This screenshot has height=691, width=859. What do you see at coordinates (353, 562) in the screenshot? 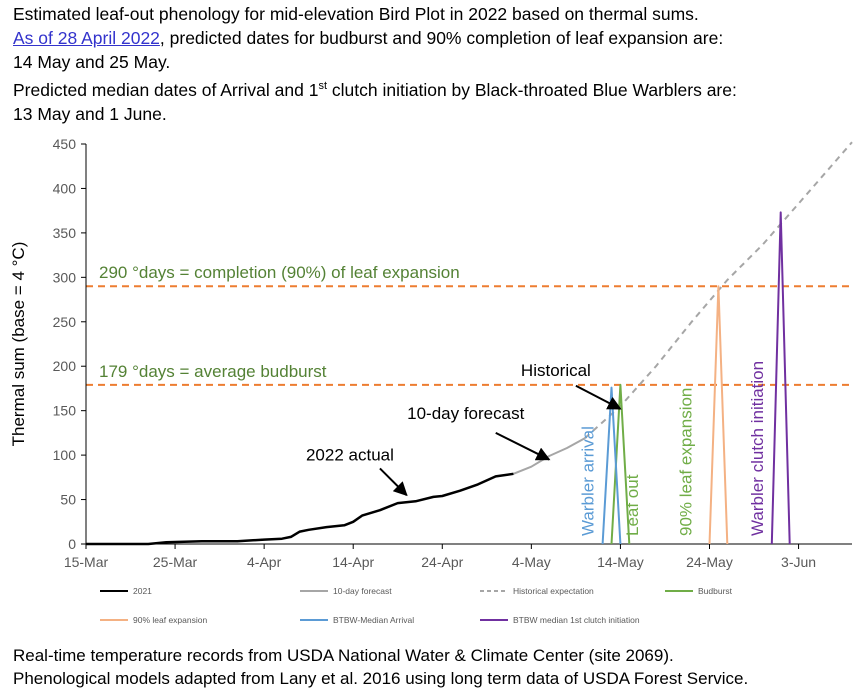
I see `x-tick-label: 14-Apr` at bounding box center [353, 562].